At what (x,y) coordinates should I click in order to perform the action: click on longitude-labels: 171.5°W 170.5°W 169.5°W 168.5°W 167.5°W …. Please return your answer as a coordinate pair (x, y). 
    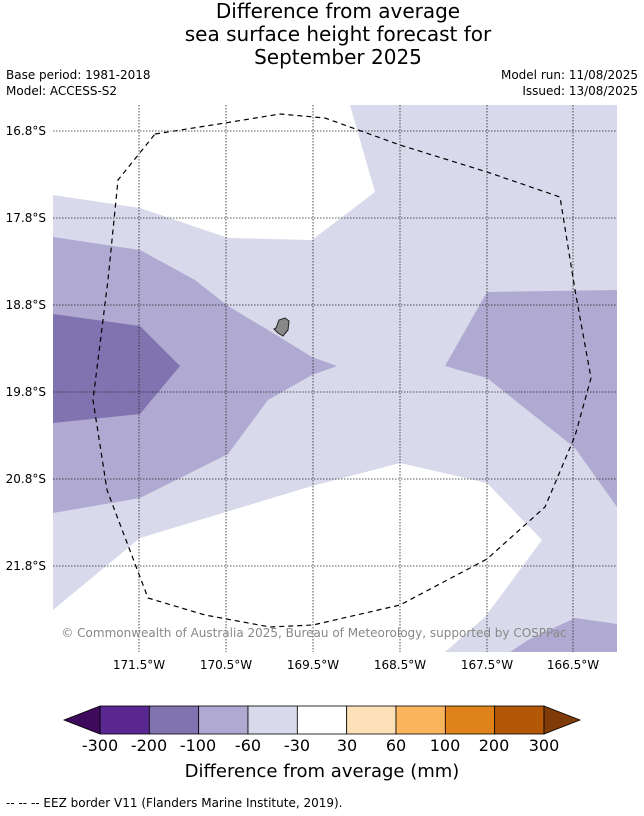
    Looking at the image, I should click on (356, 665).